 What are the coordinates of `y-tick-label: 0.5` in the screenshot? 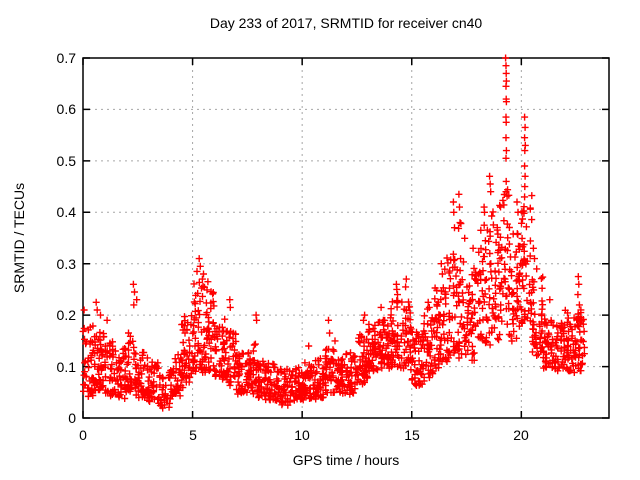 It's located at (66, 161).